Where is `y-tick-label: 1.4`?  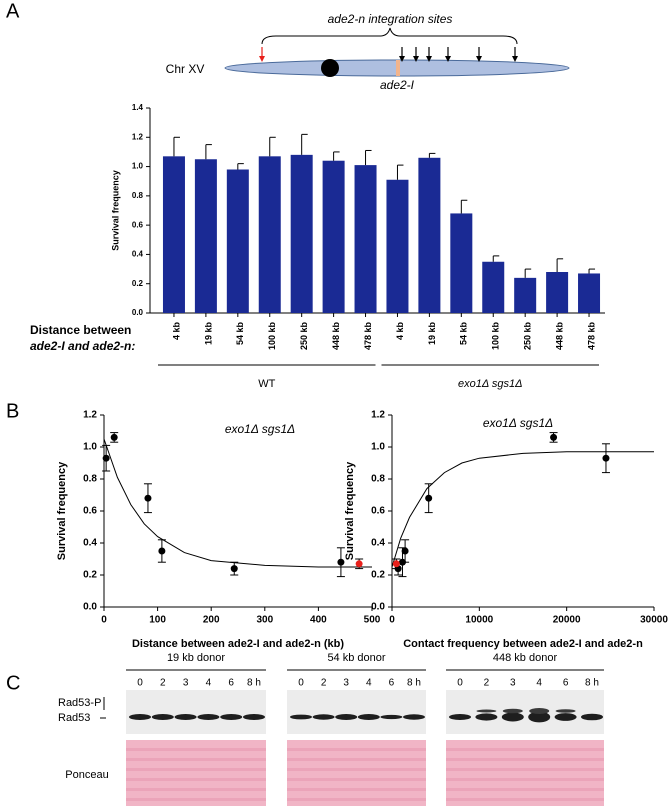 y-tick-label: 1.4 is located at coordinates (138, 107).